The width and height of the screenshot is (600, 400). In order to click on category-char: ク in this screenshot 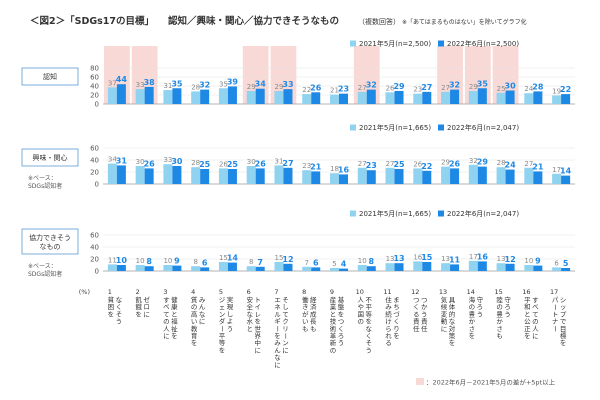, I will do `click(285, 322)`.